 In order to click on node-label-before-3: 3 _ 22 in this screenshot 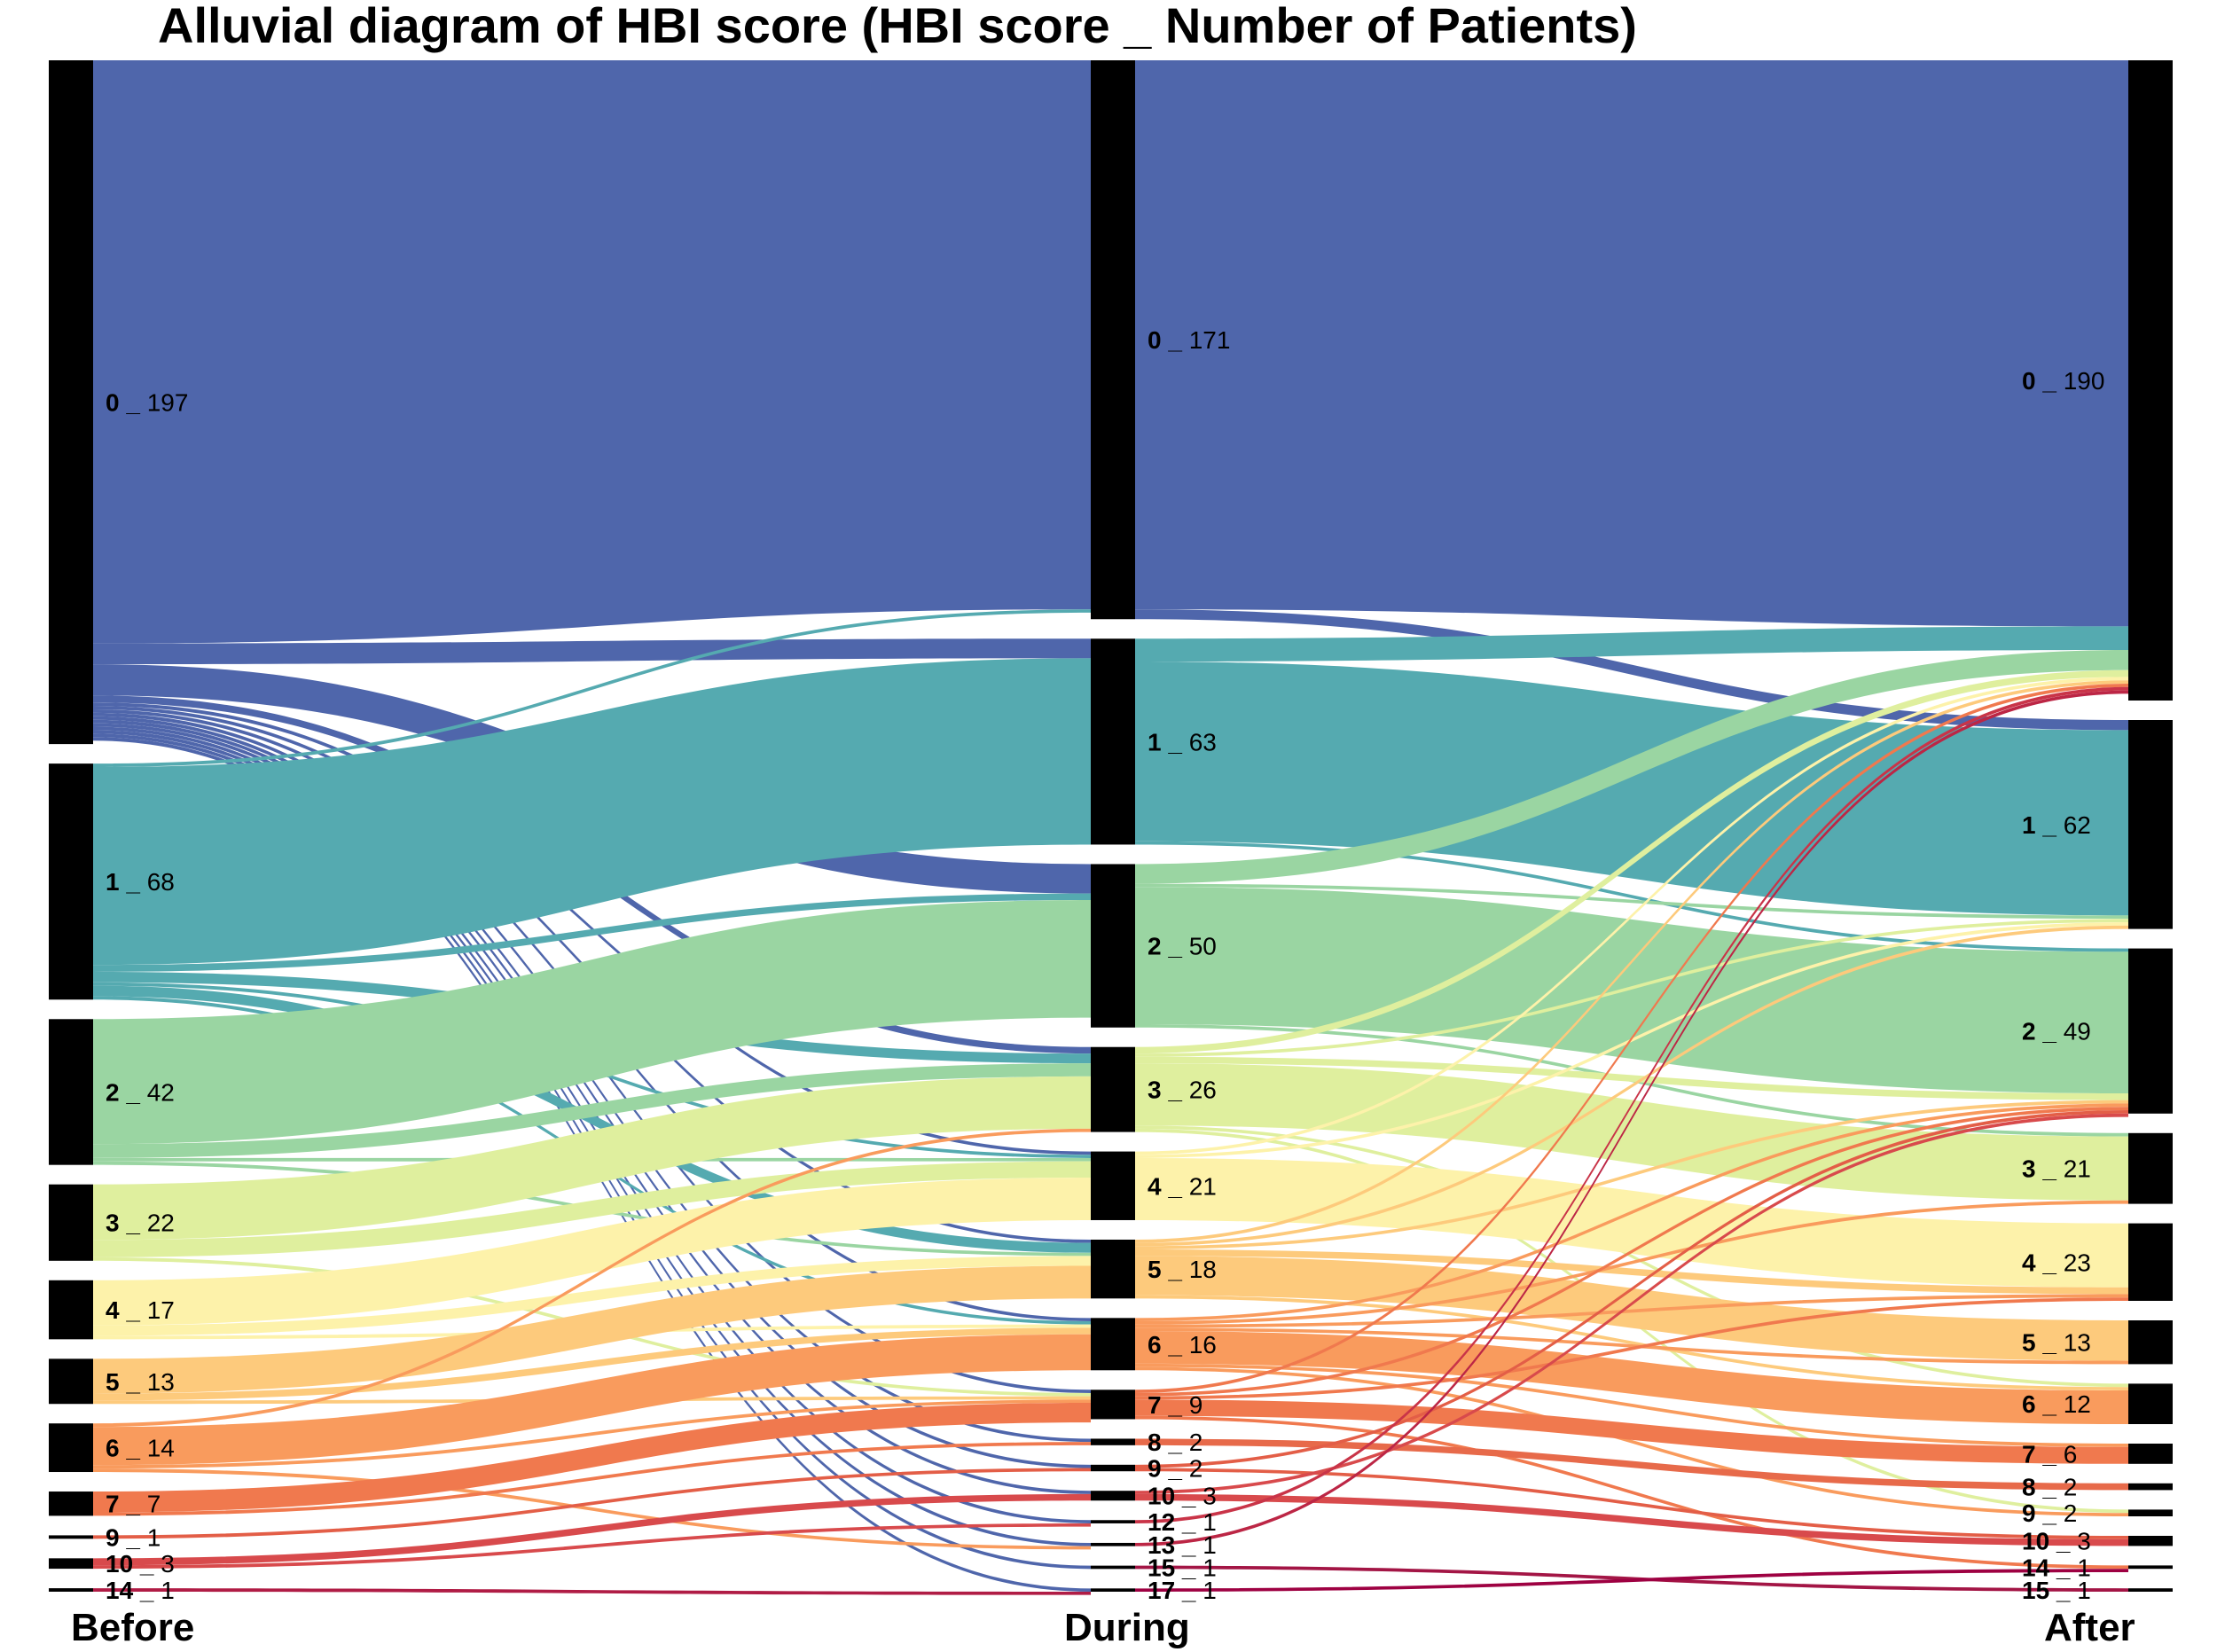, I will do `click(140, 1223)`.